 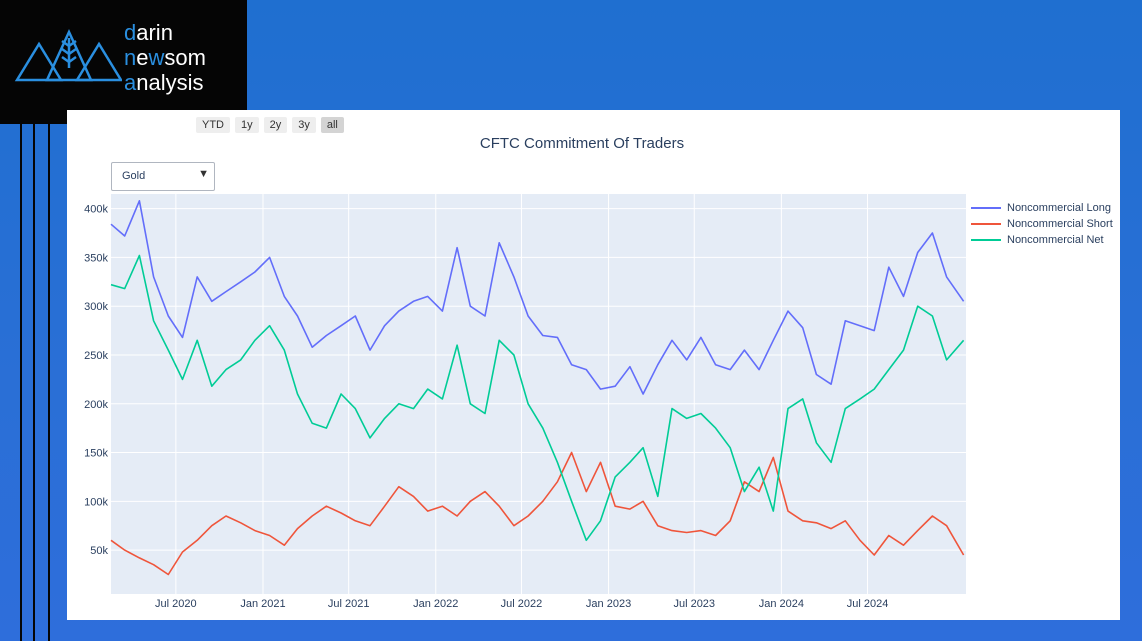 I want to click on x-tick-label: Jul 2023, so click(x=694, y=604).